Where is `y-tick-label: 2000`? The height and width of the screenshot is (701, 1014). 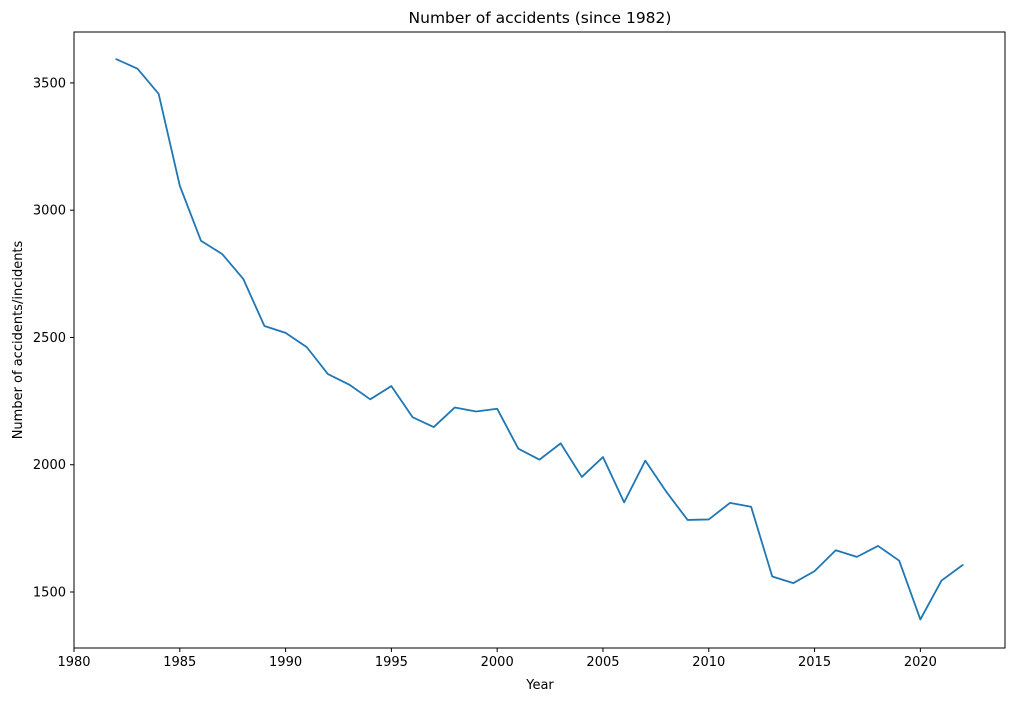 y-tick-label: 2000 is located at coordinates (49, 465).